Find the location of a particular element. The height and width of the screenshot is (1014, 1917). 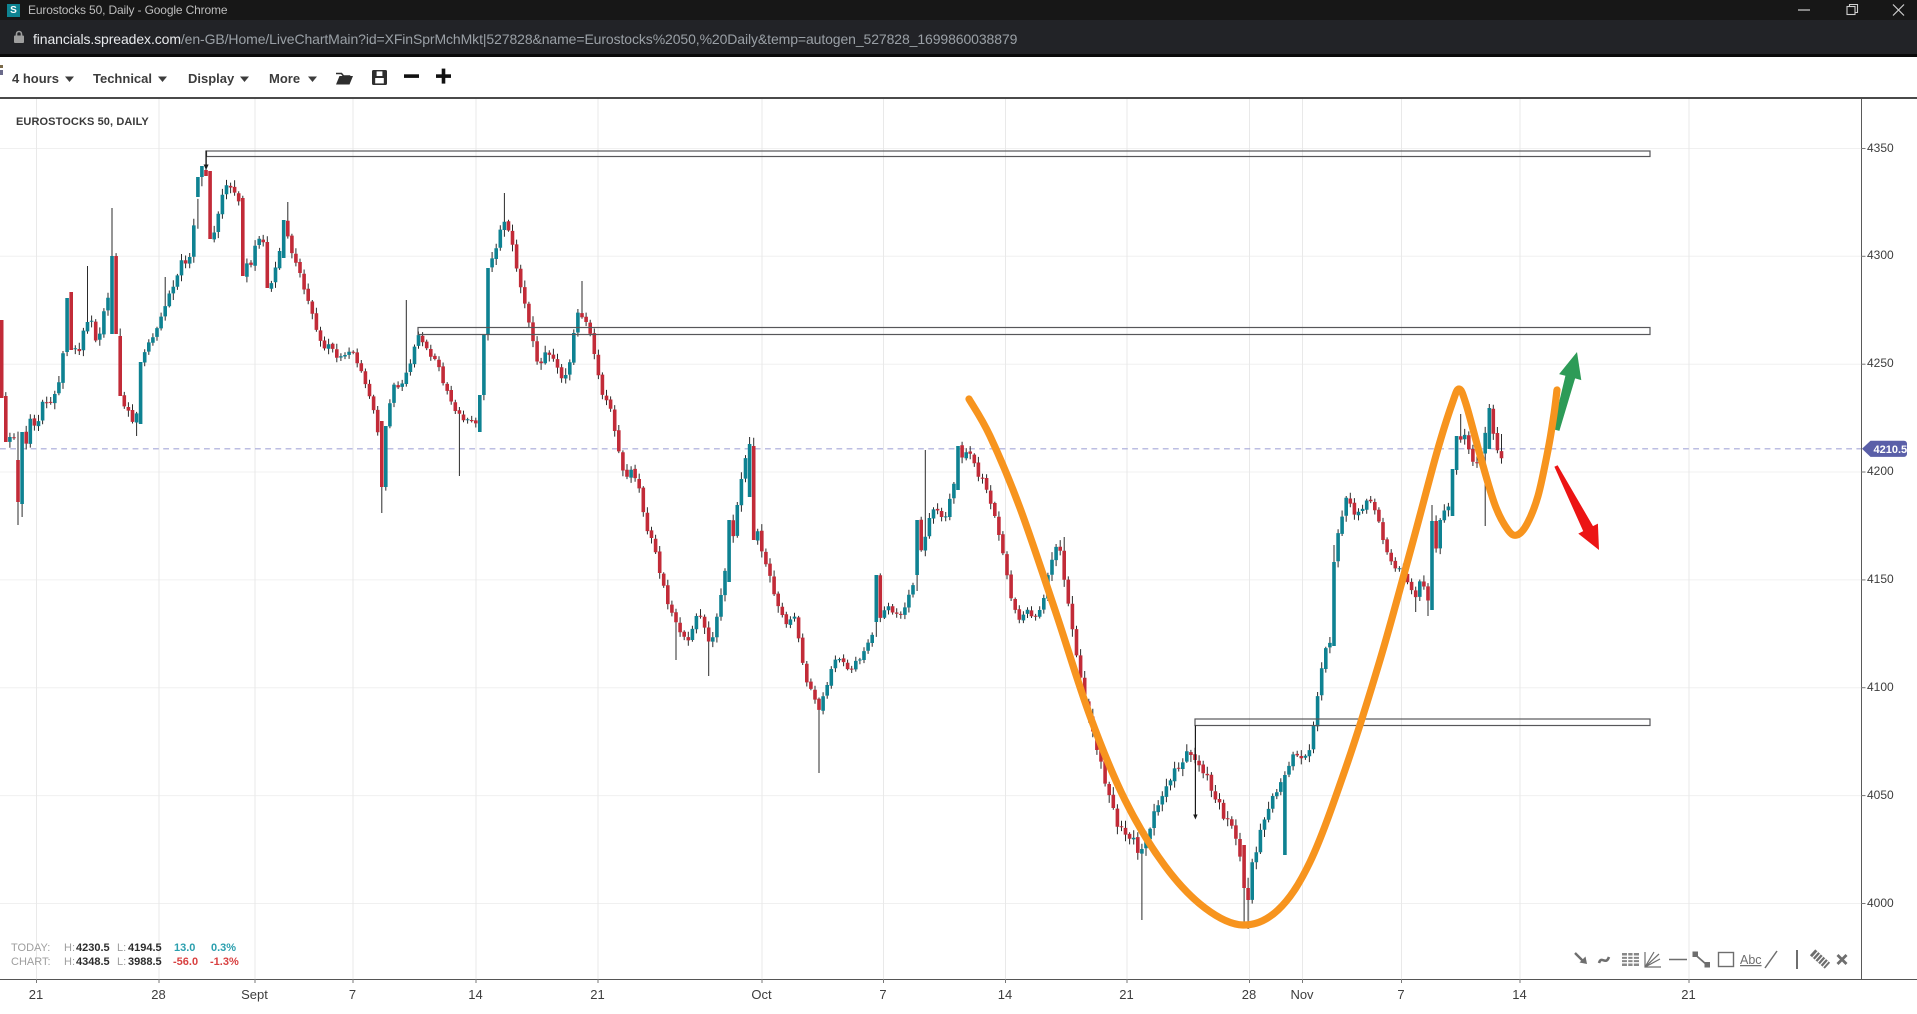

svg-text: Abc is located at coordinates (1751, 960).